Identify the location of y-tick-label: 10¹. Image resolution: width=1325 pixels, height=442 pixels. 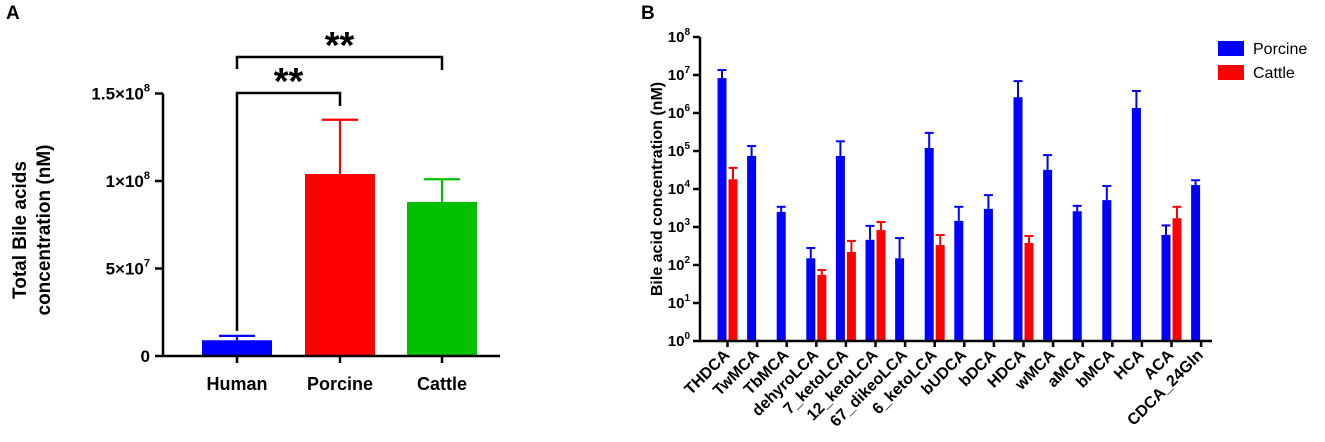
(679, 302).